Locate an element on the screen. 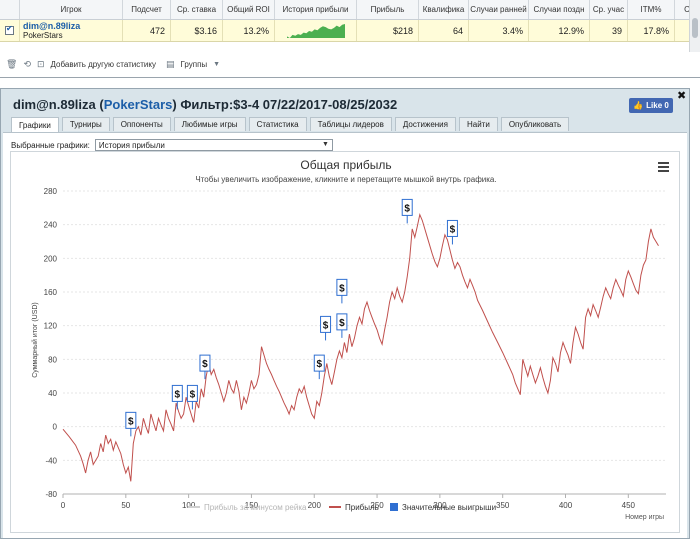 The image size is (700, 539). cell-qualify: 64 is located at coordinates (444, 30).